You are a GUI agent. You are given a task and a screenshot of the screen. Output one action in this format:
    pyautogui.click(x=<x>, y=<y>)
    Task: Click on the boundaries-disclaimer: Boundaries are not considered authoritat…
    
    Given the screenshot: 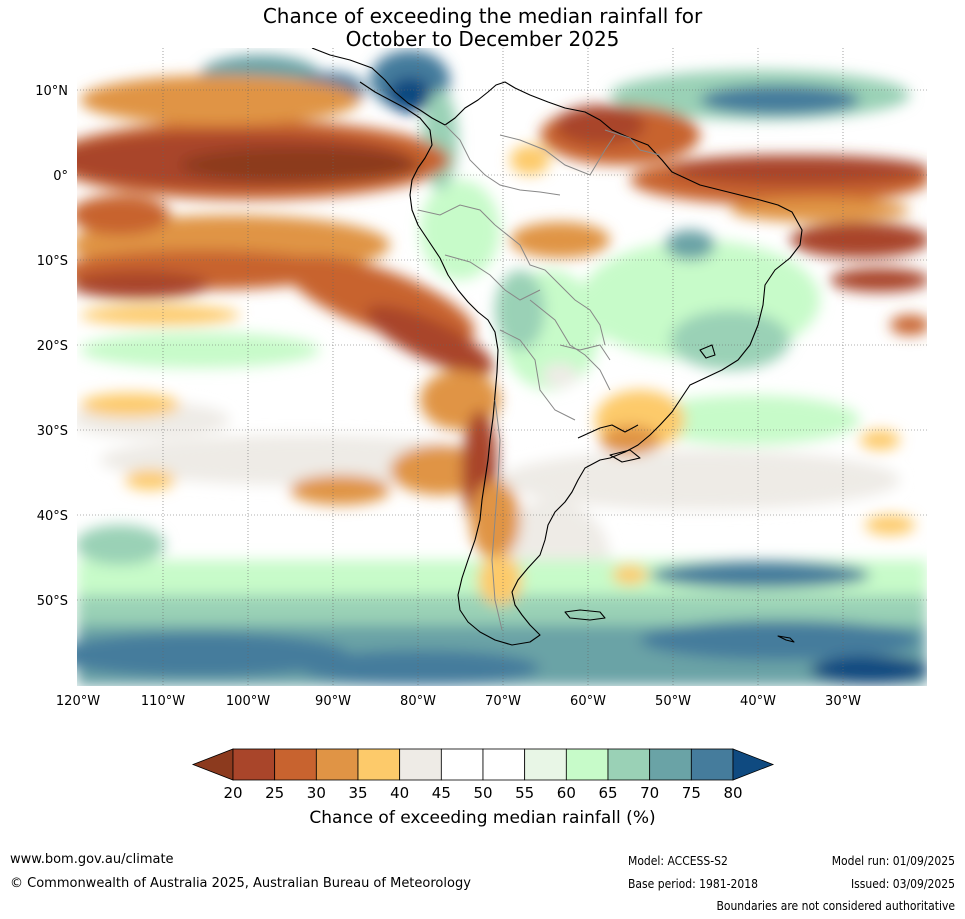 What is the action you would take?
    pyautogui.click(x=835, y=906)
    